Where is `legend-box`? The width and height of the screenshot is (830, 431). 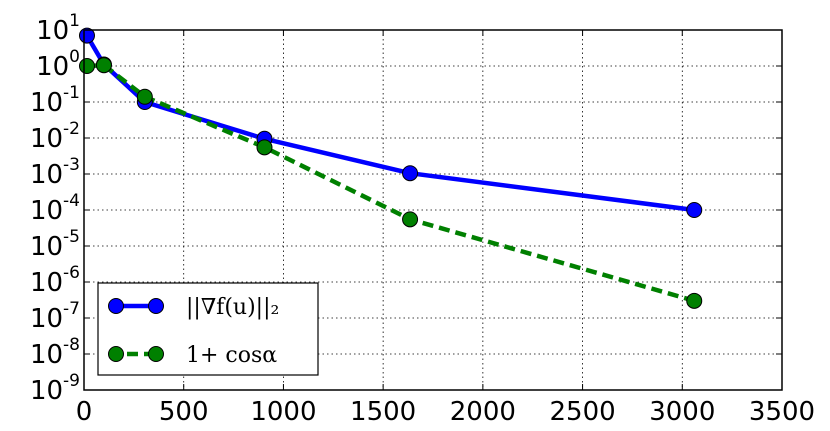 legend-box is located at coordinates (208, 329).